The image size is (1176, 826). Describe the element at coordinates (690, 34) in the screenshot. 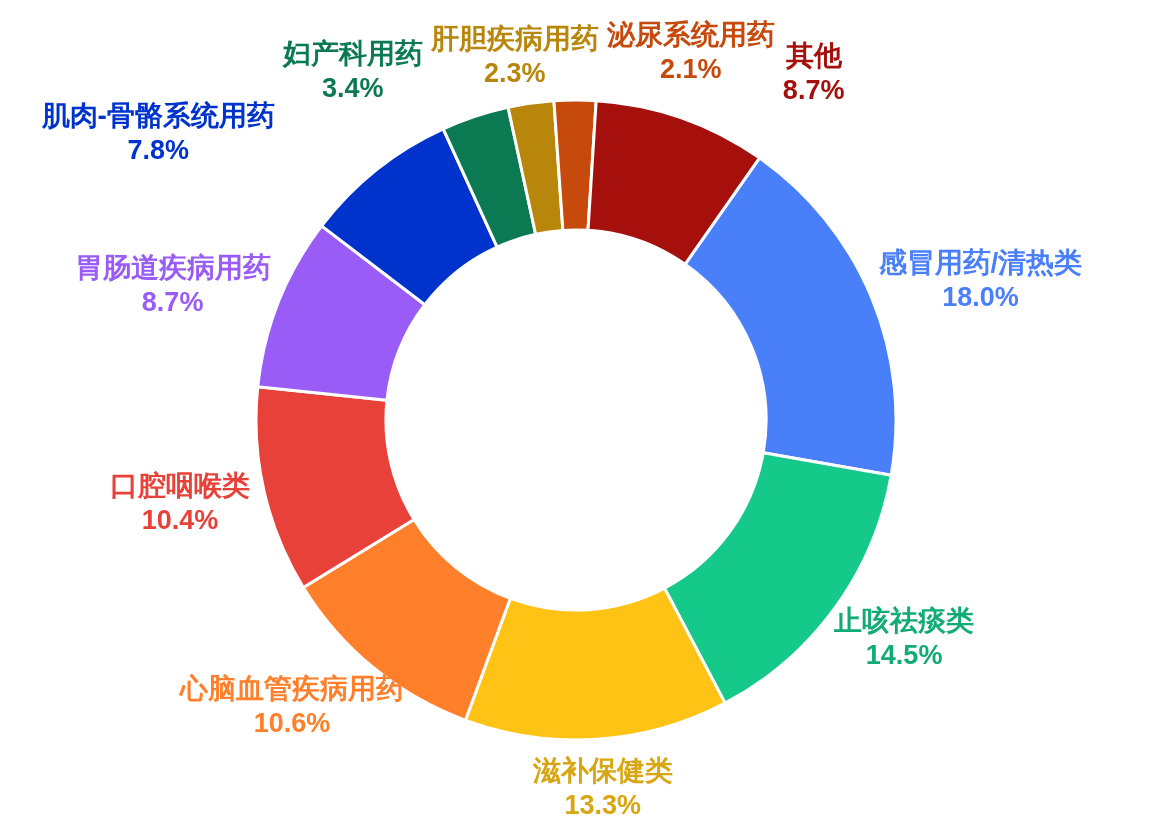

I see `slice-label: 泌尿系统用药` at that location.